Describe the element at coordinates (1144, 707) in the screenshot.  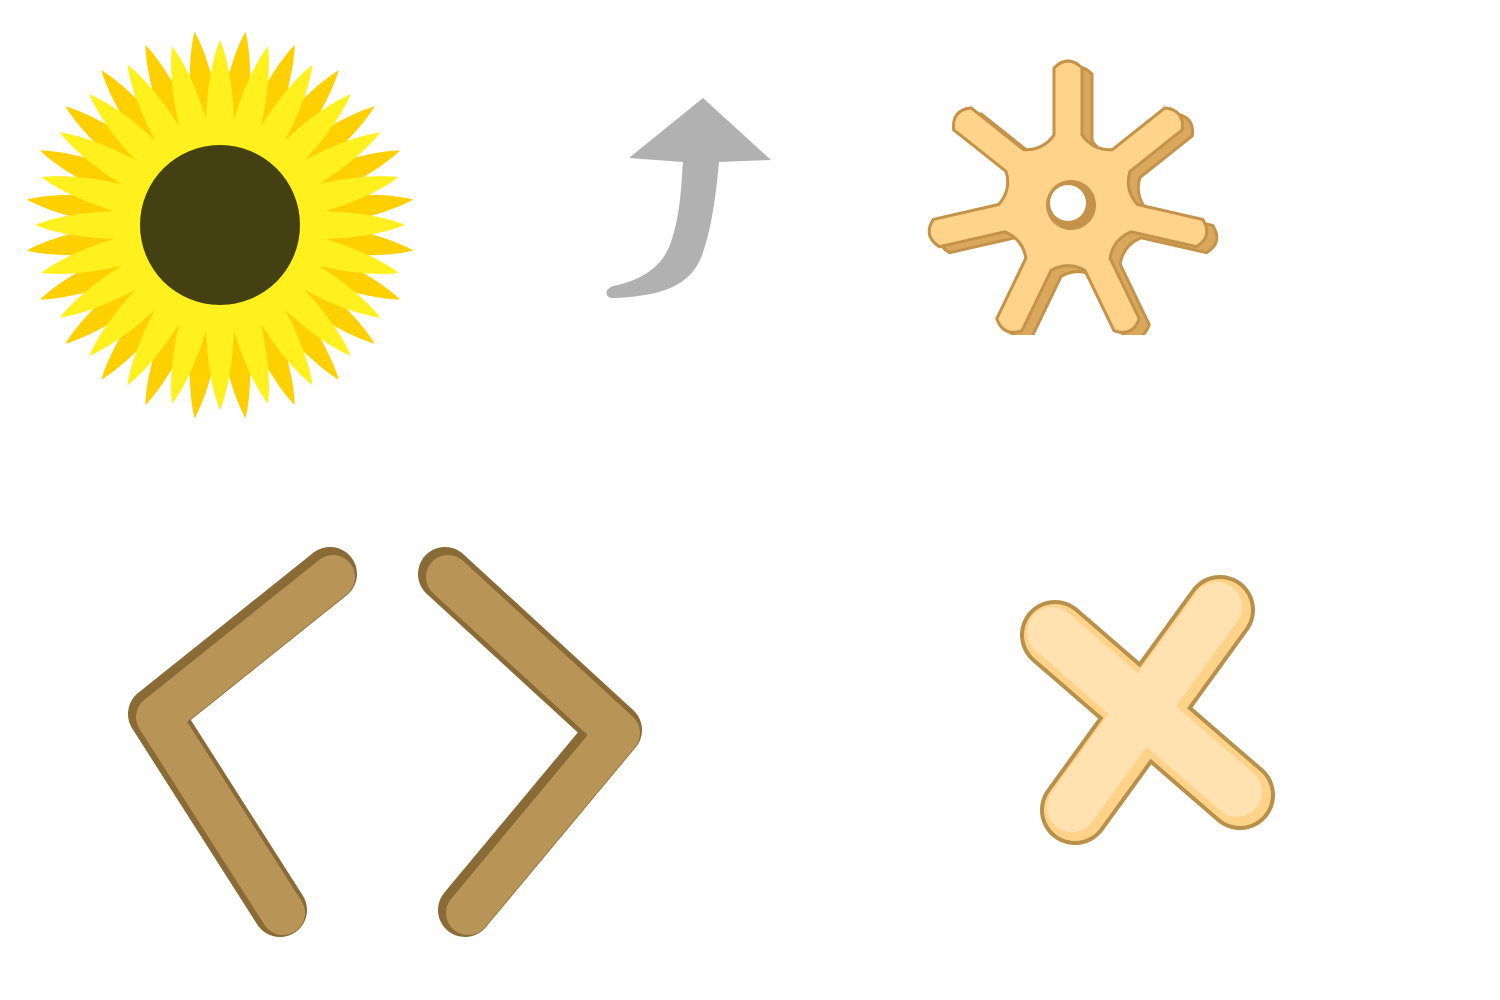
I see `cross-highlight` at that location.